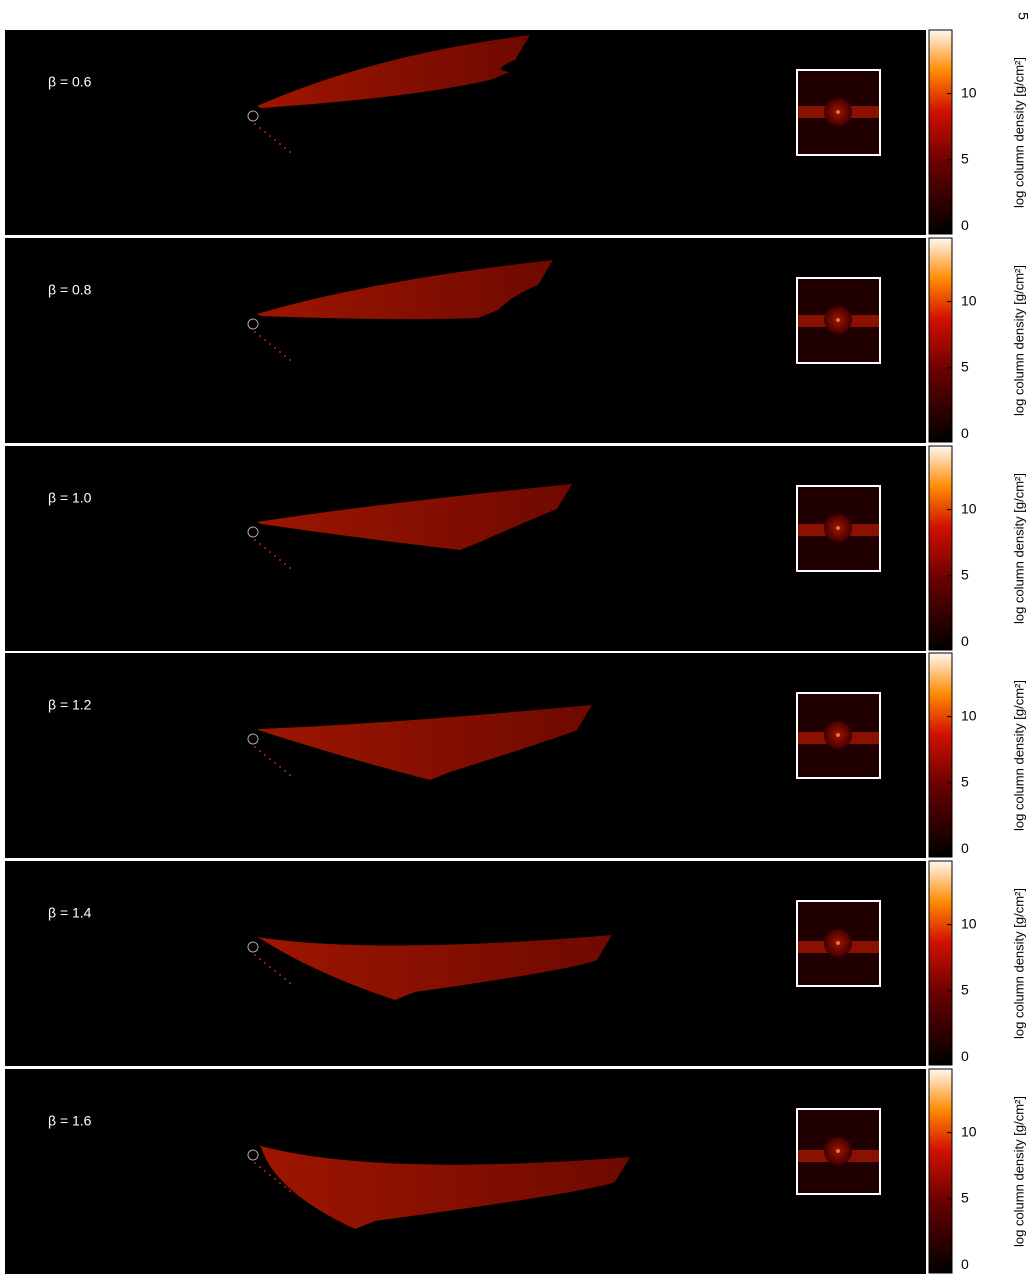 The width and height of the screenshot is (1034, 1285). I want to click on panel-label: β = 0.6, so click(70, 82).